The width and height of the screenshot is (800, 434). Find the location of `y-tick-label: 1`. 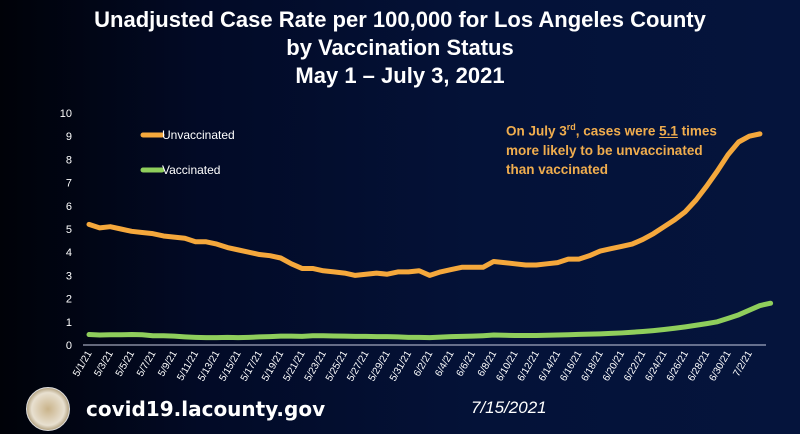

y-tick-label: 1 is located at coordinates (69, 323).